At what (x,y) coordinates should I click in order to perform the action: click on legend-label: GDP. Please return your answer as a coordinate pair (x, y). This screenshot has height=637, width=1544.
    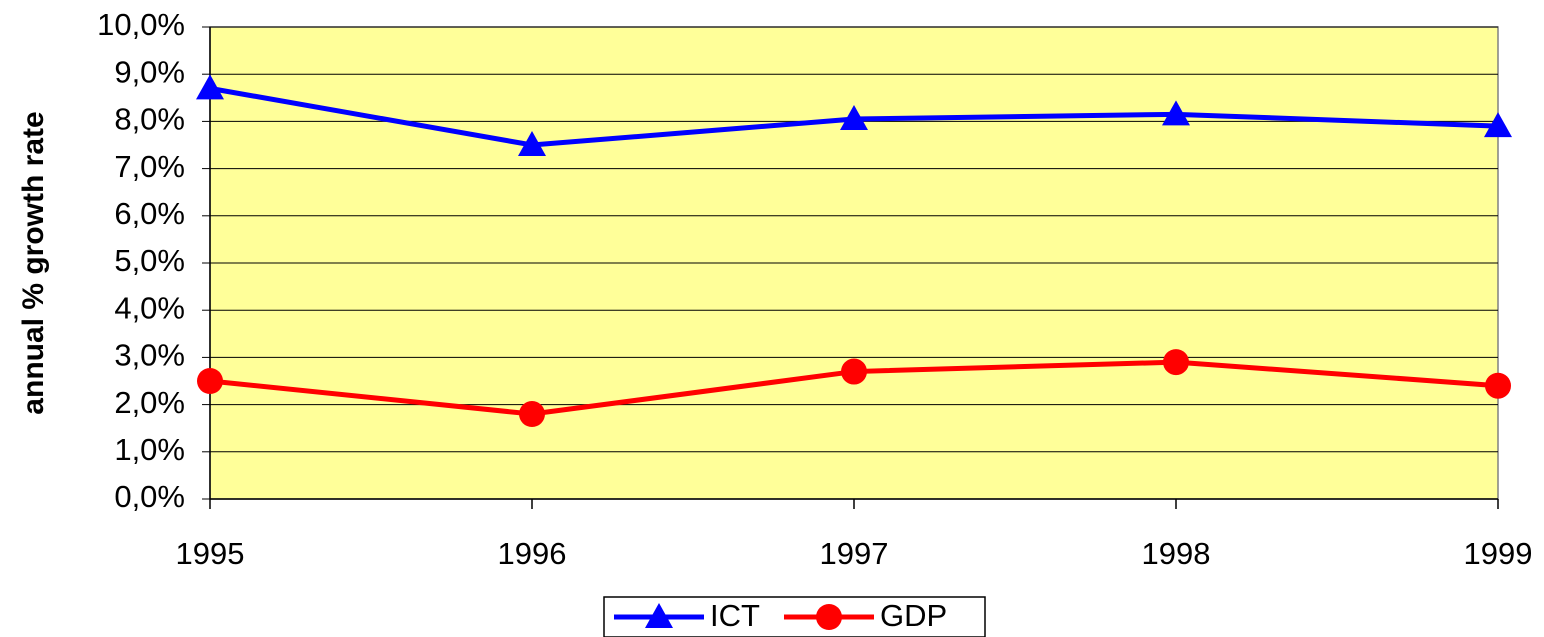
    Looking at the image, I should click on (913, 615).